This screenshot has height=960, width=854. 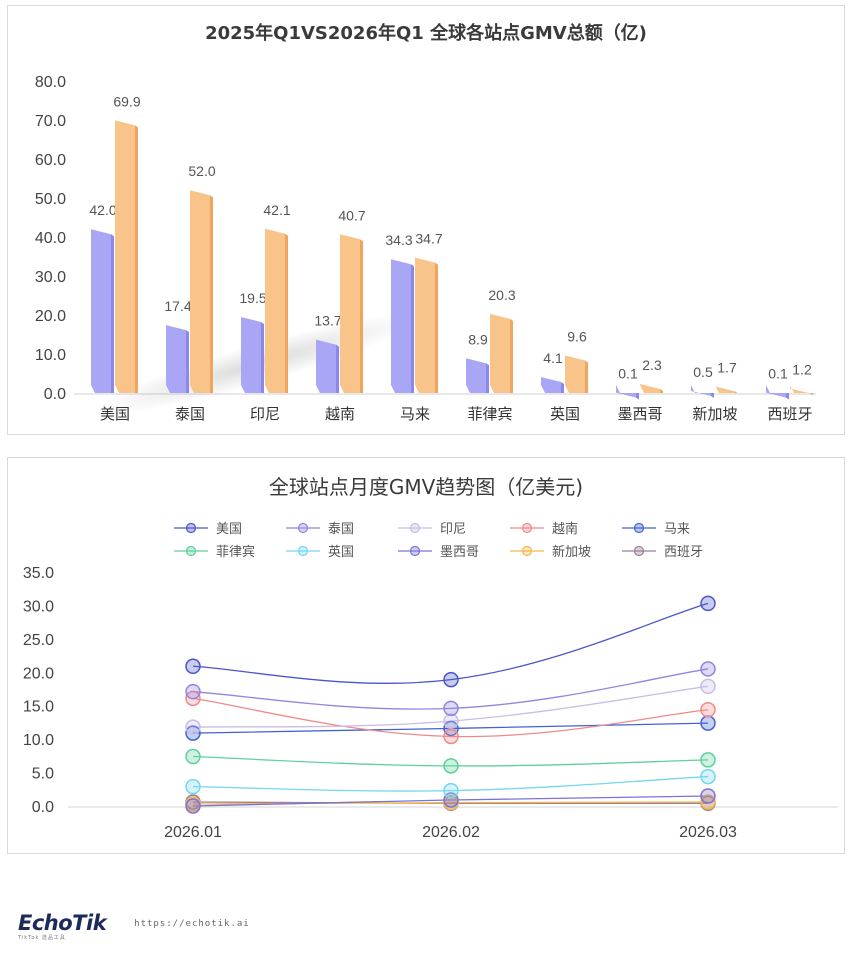 What do you see at coordinates (177, 306) in the screenshot?
I see `bar-data-label: 17.4` at bounding box center [177, 306].